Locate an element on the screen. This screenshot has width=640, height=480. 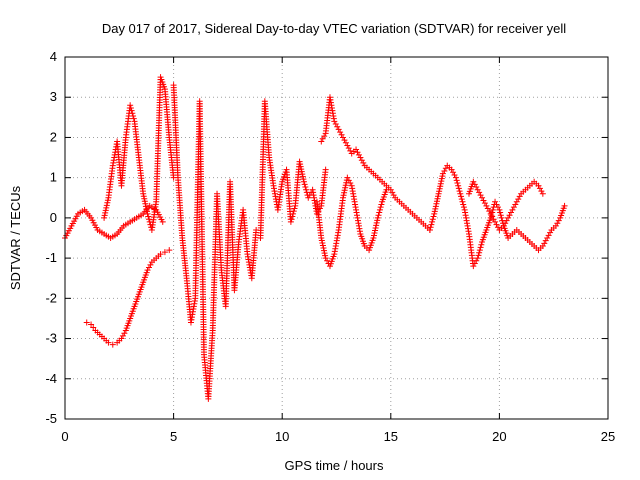
x-axis-label: GPS time / hours is located at coordinates (334, 465).